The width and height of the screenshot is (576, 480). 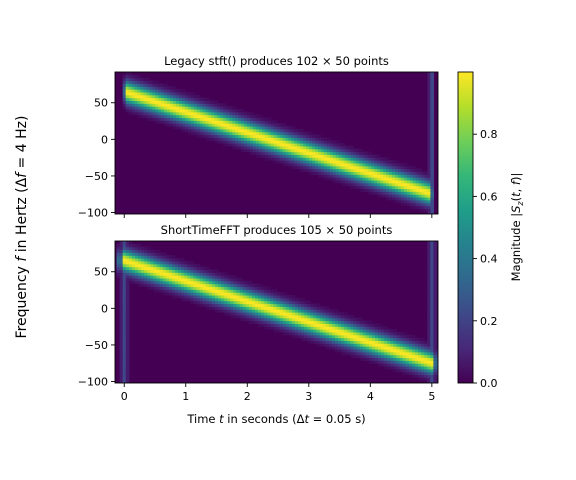 I want to click on y-tick-label: 0, so click(x=104, y=139).